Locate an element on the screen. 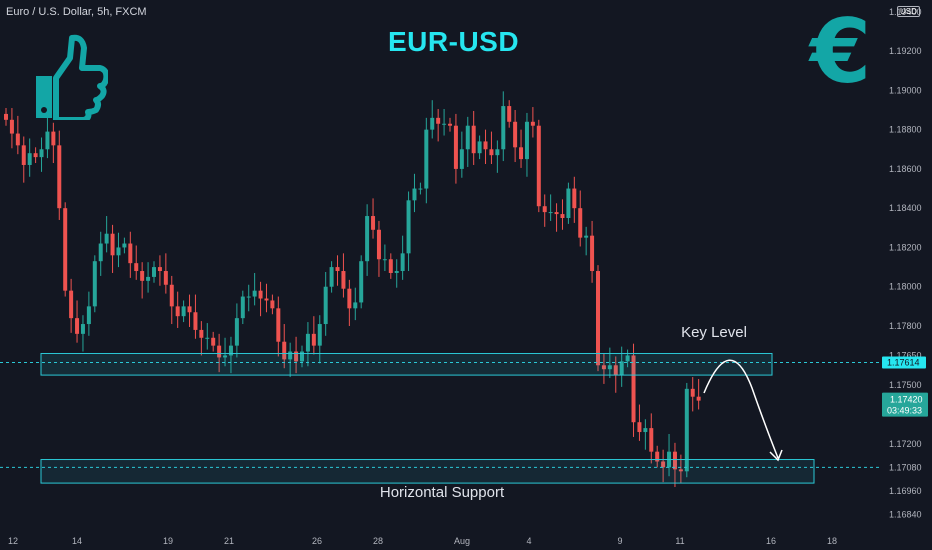 Image resolution: width=932 pixels, height=550 pixels. price-tick-label: 1.18600 is located at coordinates (905, 169).